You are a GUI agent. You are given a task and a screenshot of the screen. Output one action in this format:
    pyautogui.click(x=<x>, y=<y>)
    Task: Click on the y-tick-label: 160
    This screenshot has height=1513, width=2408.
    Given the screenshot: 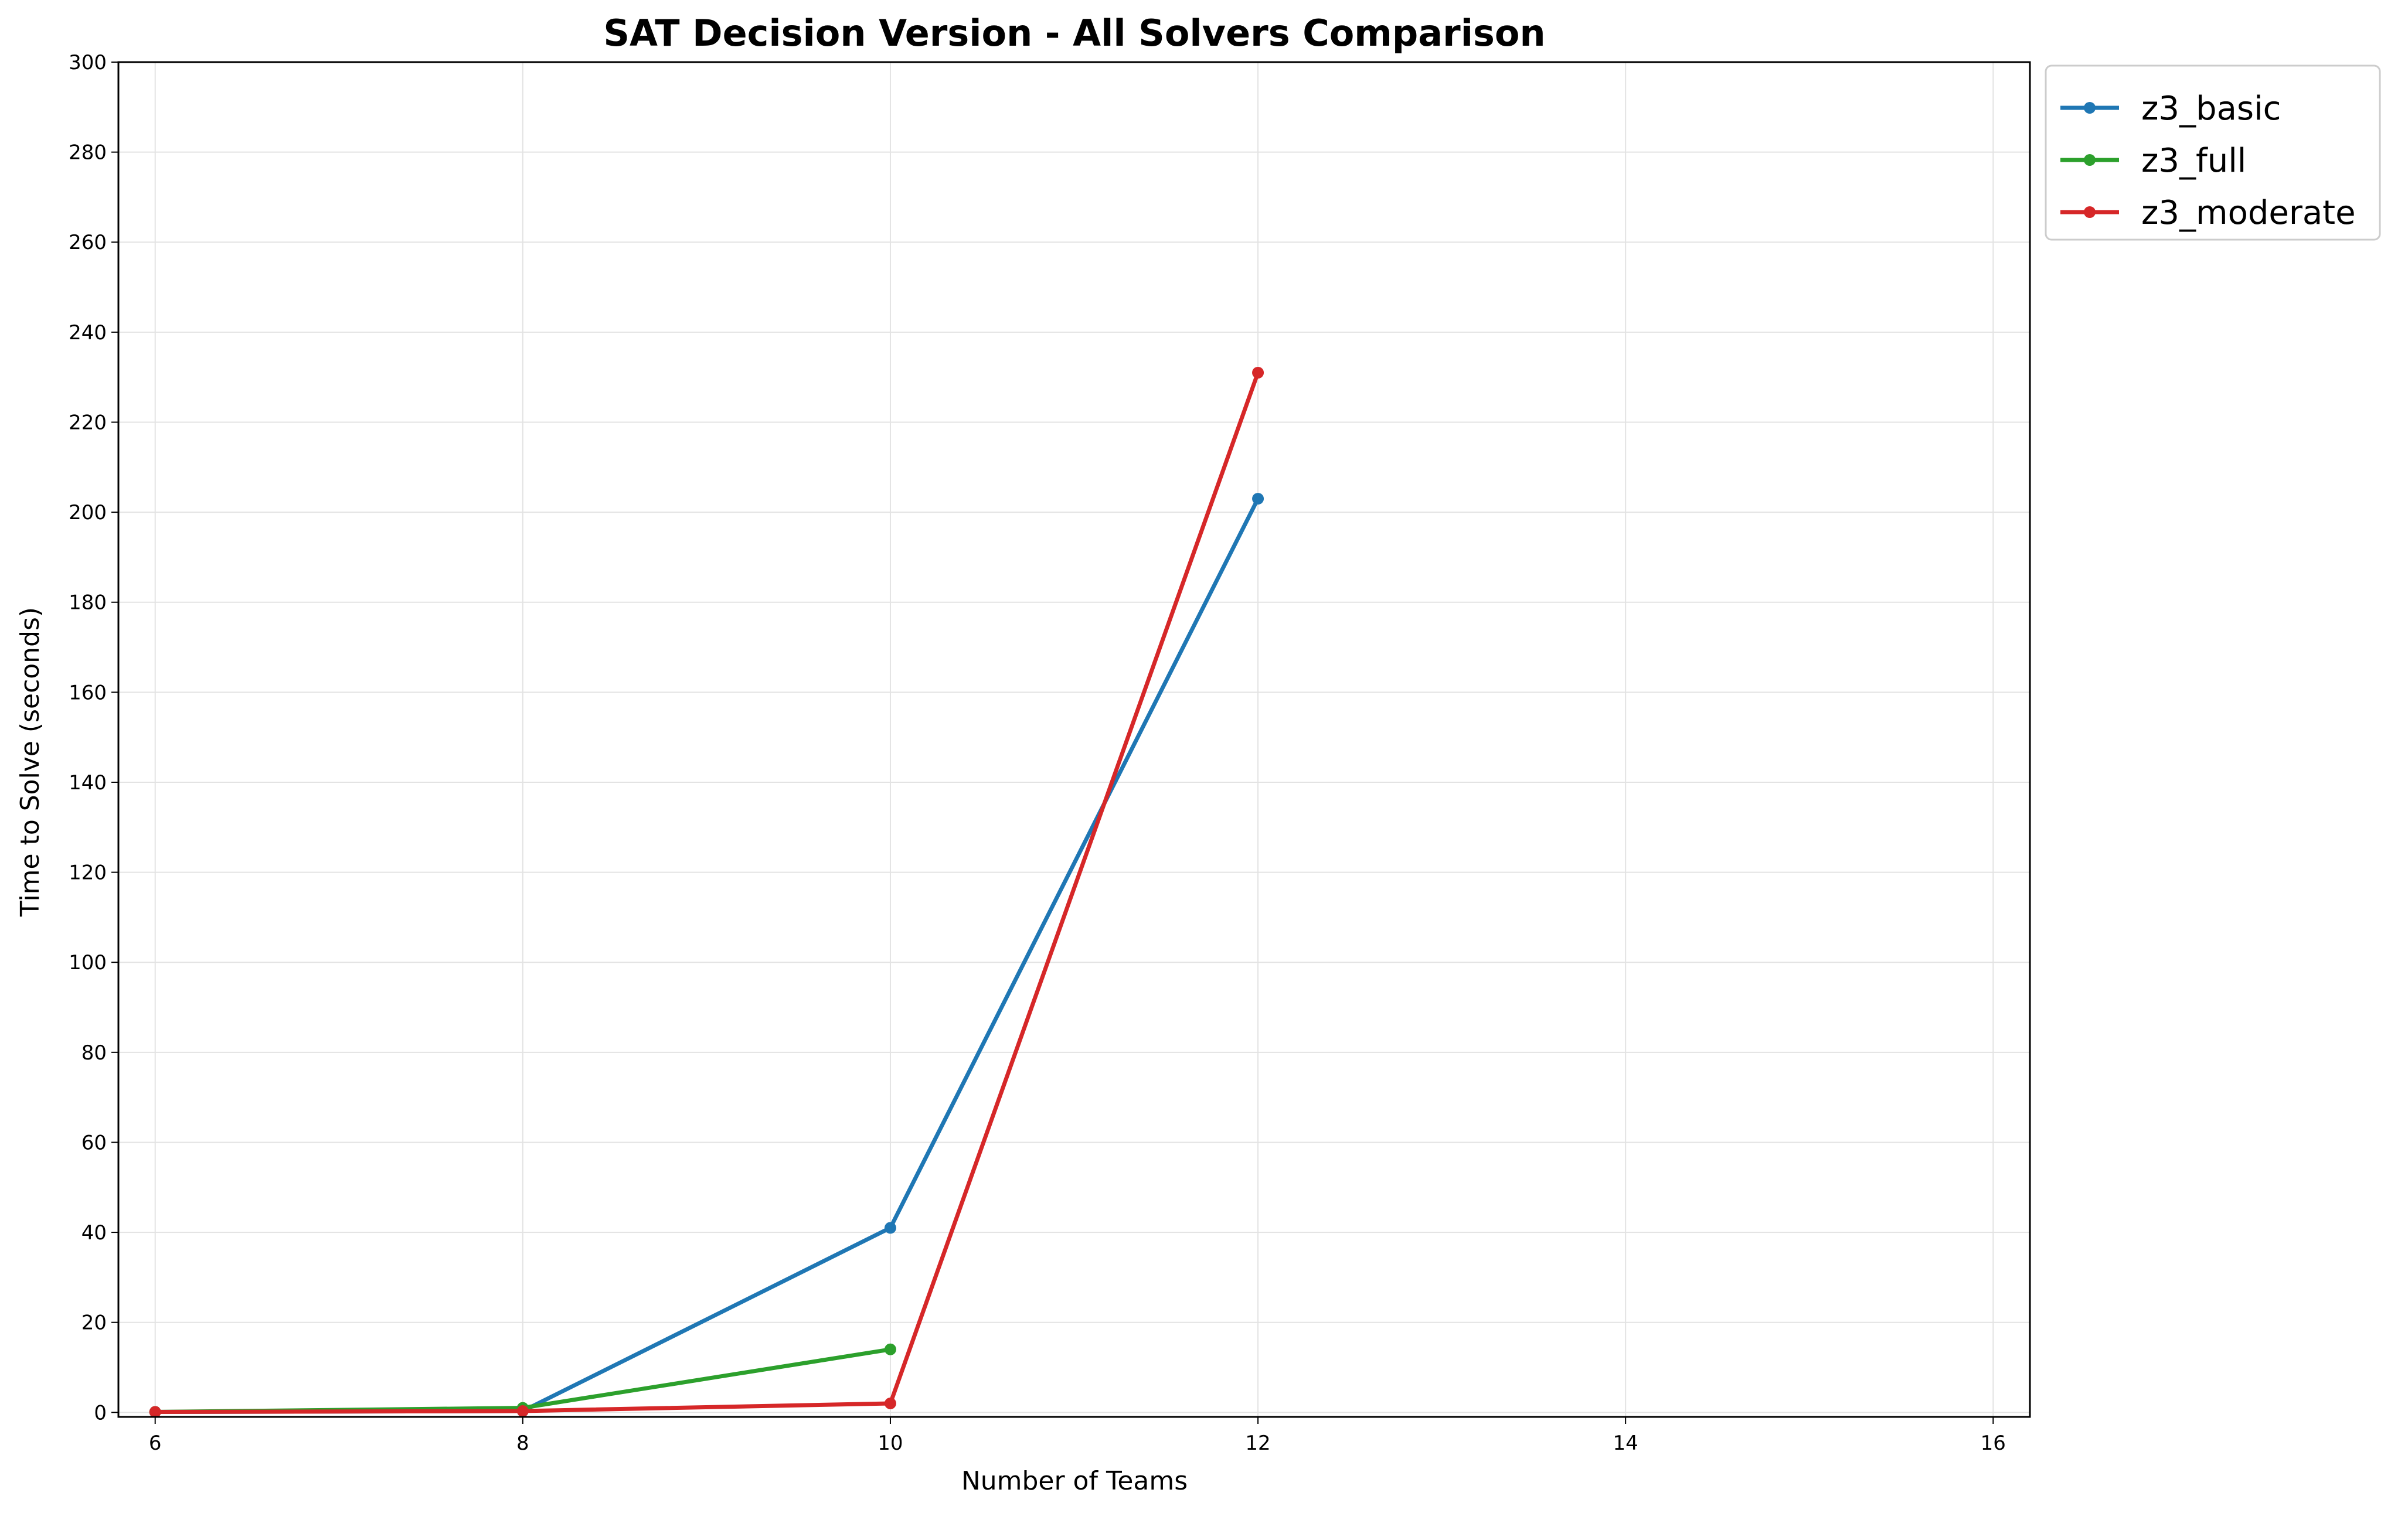 What is the action you would take?
    pyautogui.click(x=88, y=692)
    